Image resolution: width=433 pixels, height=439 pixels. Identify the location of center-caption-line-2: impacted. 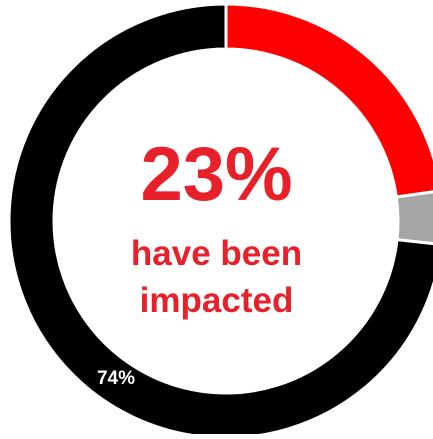
(216, 300).